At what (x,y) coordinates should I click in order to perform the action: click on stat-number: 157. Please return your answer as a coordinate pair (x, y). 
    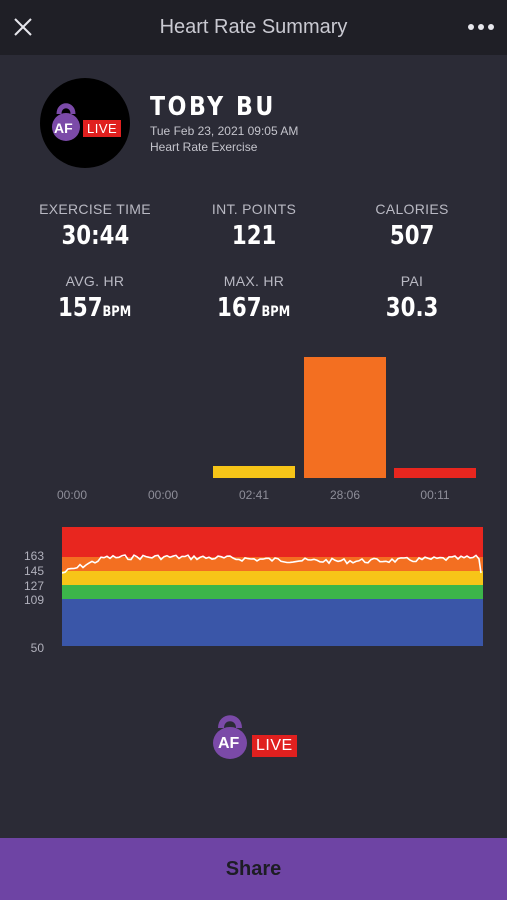
    Looking at the image, I should click on (80, 308).